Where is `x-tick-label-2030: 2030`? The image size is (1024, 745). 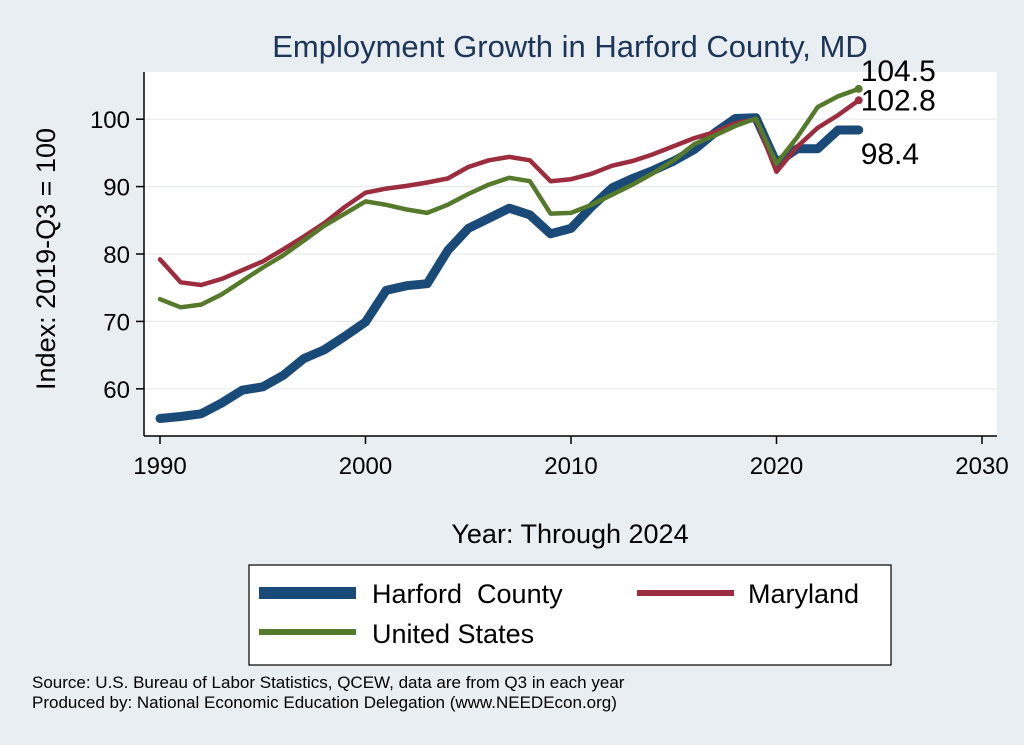
x-tick-label-2030: 2030 is located at coordinates (981, 466).